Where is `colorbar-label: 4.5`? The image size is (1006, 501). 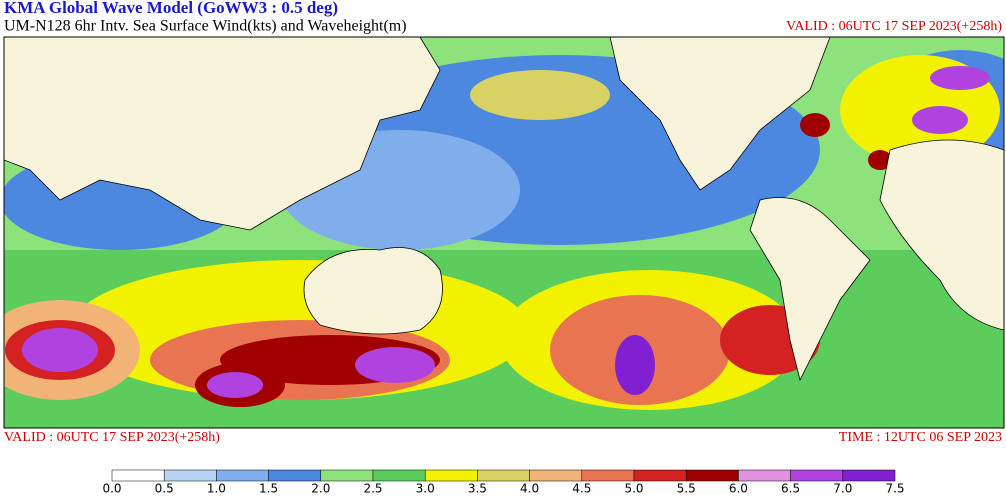
colorbar-label: 4.5 is located at coordinates (581, 489).